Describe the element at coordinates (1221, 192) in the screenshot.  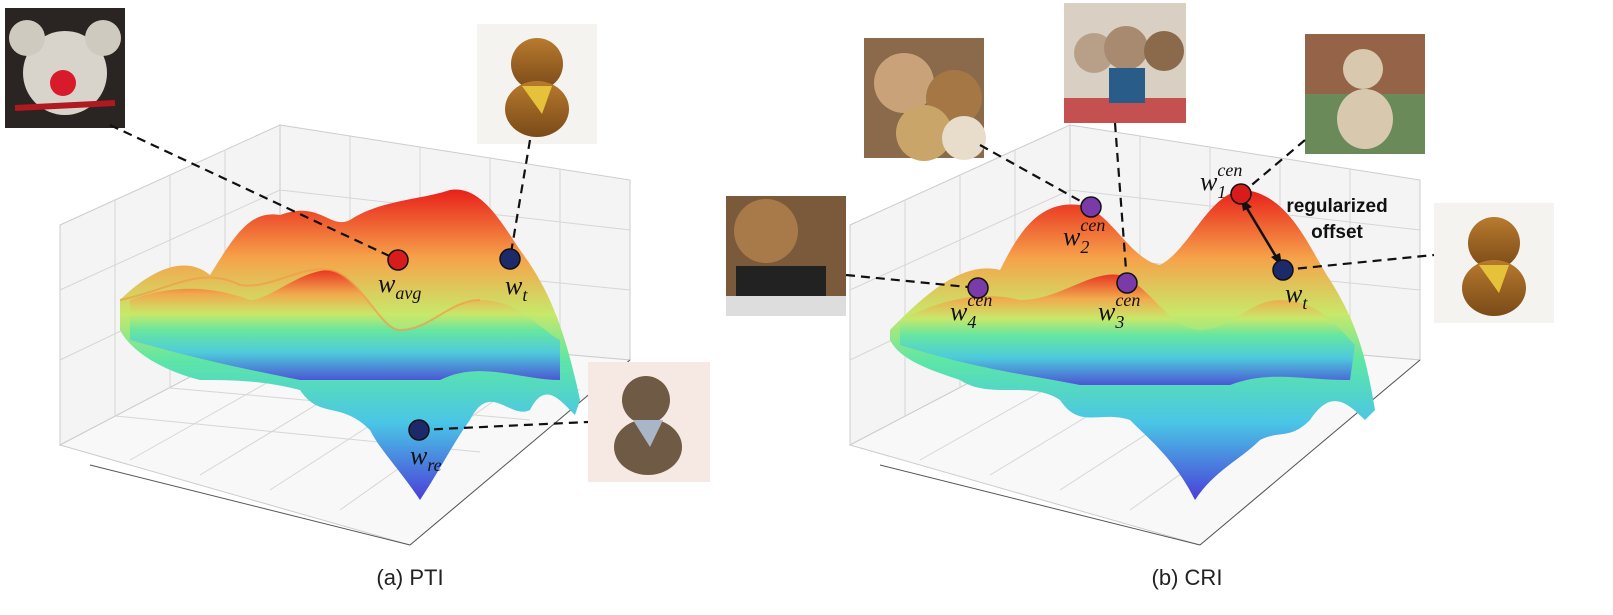
I see `subscript: 1` at that location.